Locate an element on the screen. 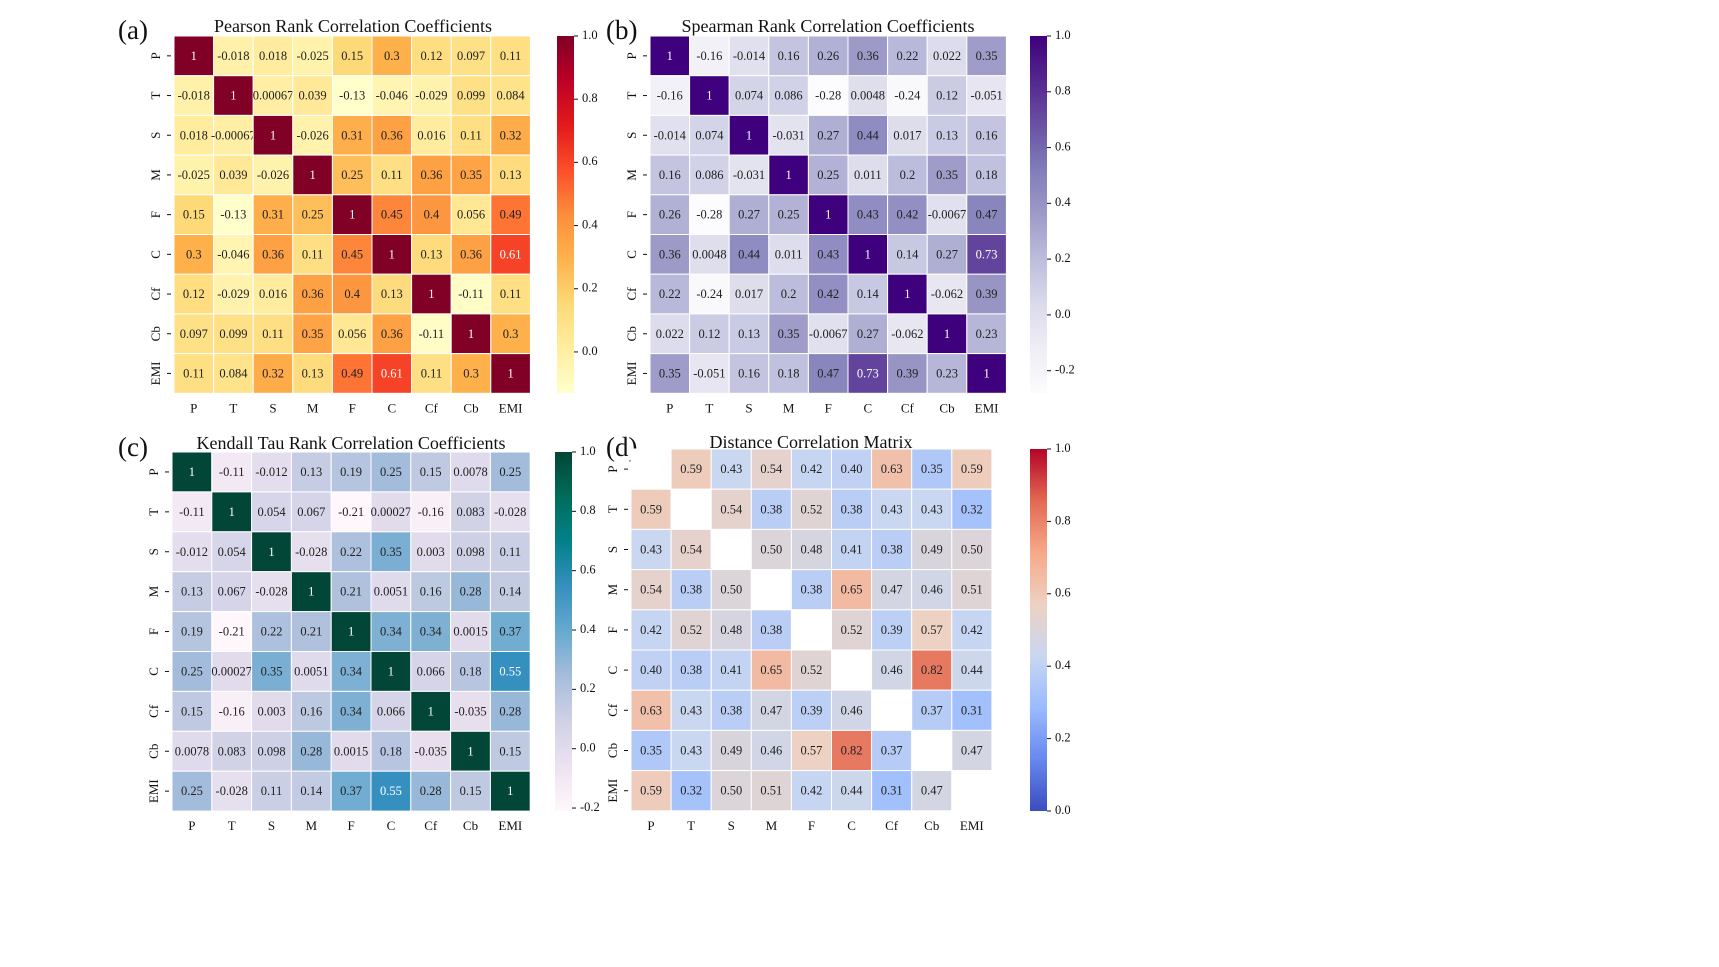  cell-label: -0.062 is located at coordinates (947, 294).